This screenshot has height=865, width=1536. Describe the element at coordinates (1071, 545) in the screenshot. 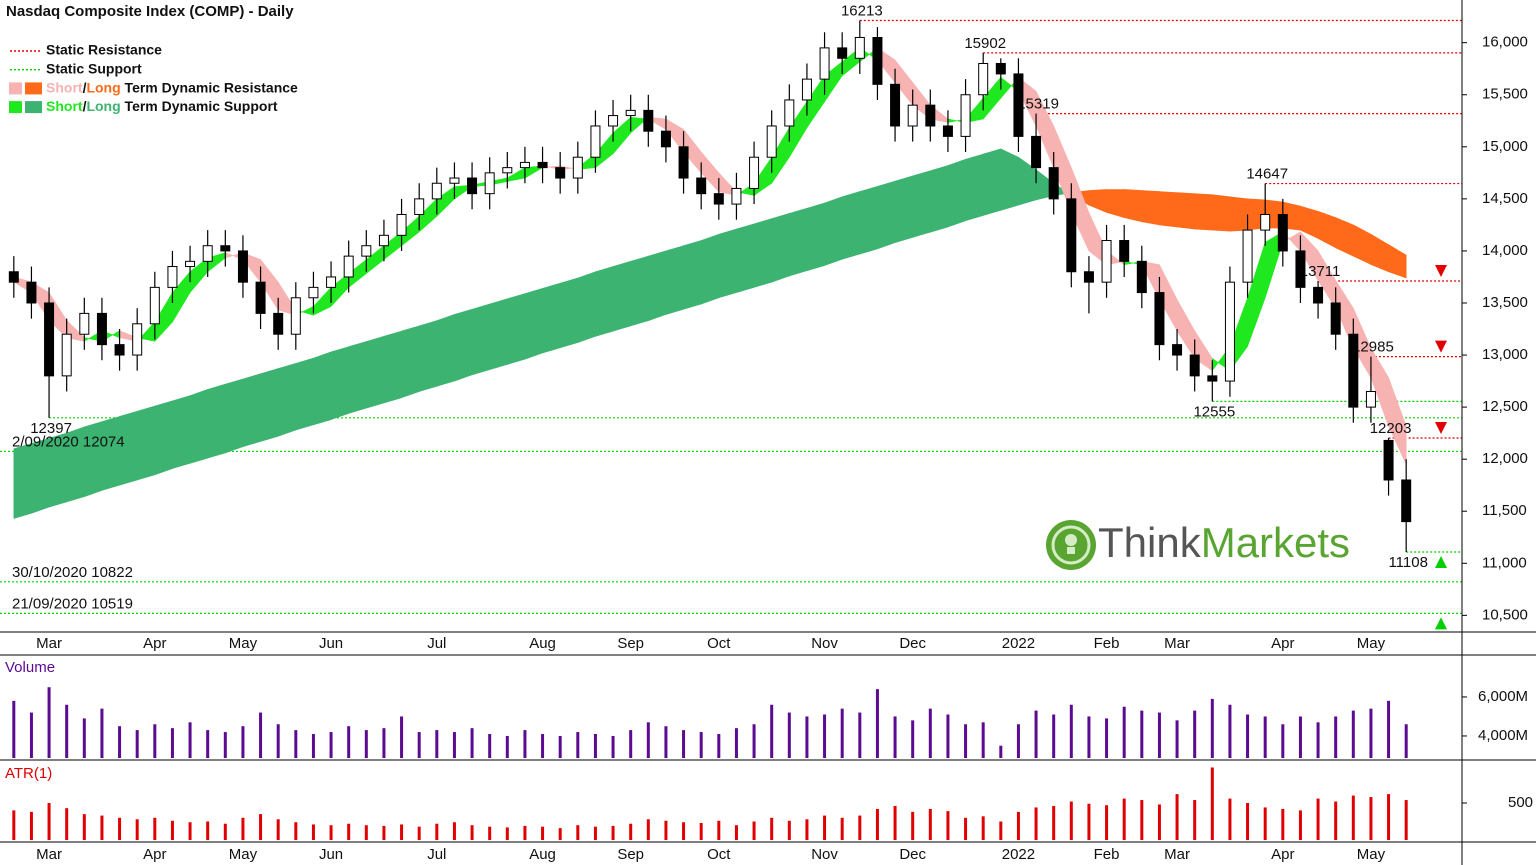

I see `logo-ring` at that location.